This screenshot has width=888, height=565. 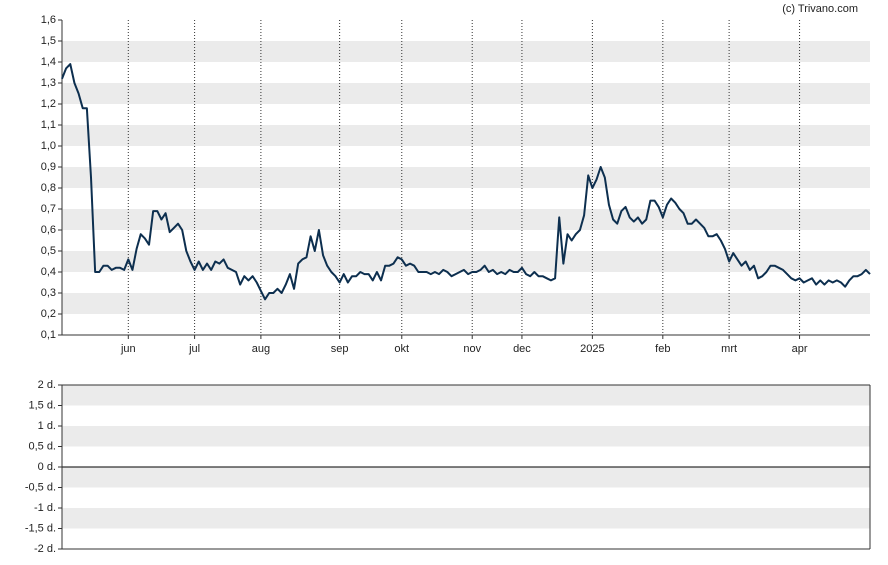 I want to click on y-tick-label: -0,5 d., so click(x=40, y=487).